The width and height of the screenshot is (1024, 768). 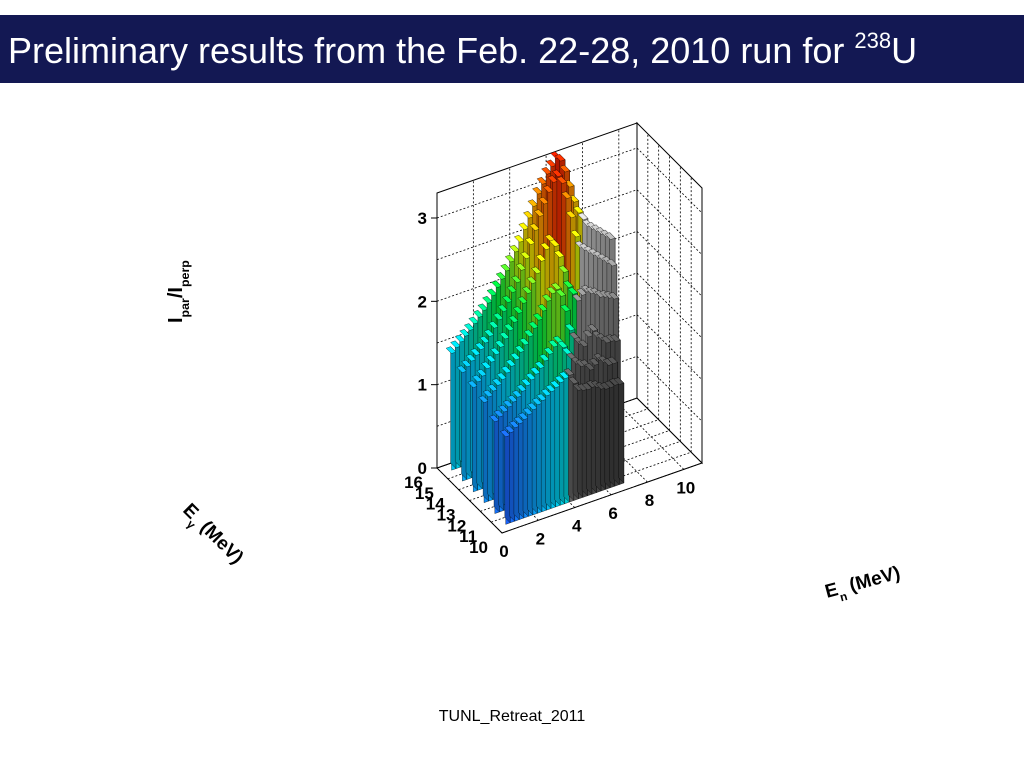 I want to click on y-tick-label: 13, so click(x=446, y=515).